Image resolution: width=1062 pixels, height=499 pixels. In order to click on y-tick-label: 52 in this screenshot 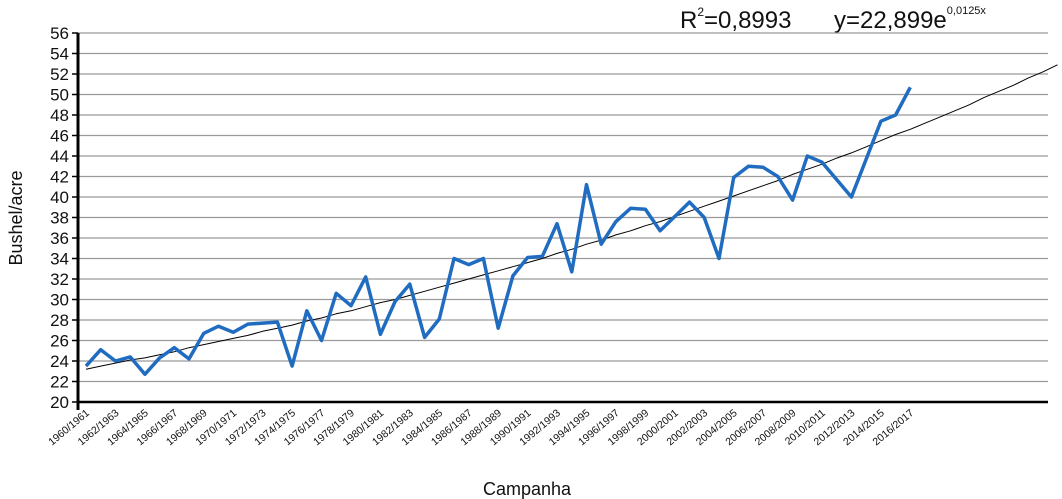, I will do `click(59, 74)`.